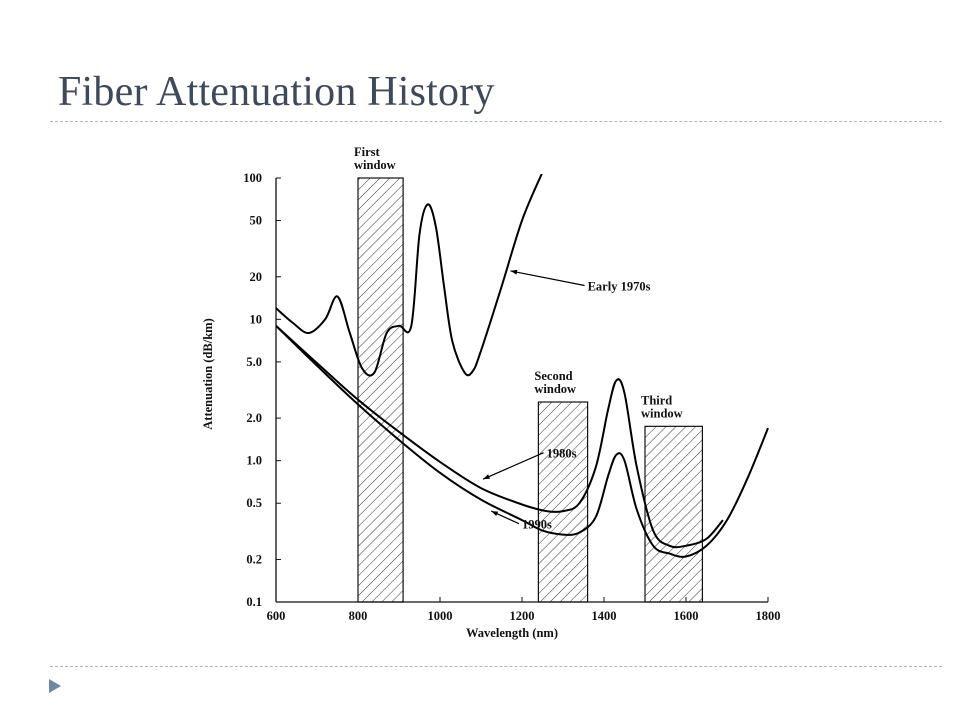  Describe the element at coordinates (562, 454) in the screenshot. I see `series-label: 1980s` at that location.